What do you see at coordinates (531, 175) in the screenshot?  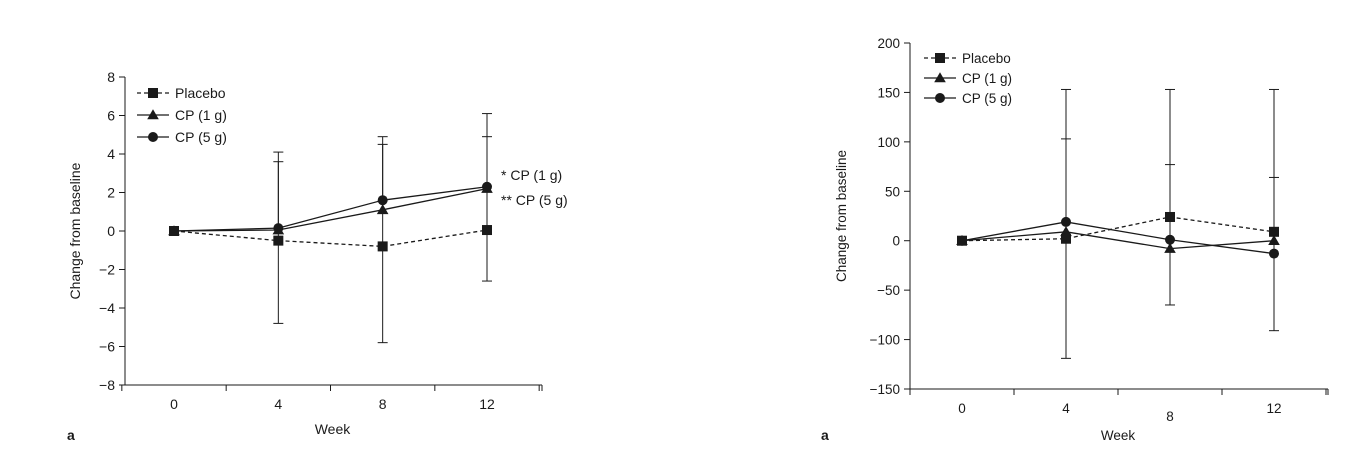 I see `significance-annotation: * CP (1 g)` at bounding box center [531, 175].